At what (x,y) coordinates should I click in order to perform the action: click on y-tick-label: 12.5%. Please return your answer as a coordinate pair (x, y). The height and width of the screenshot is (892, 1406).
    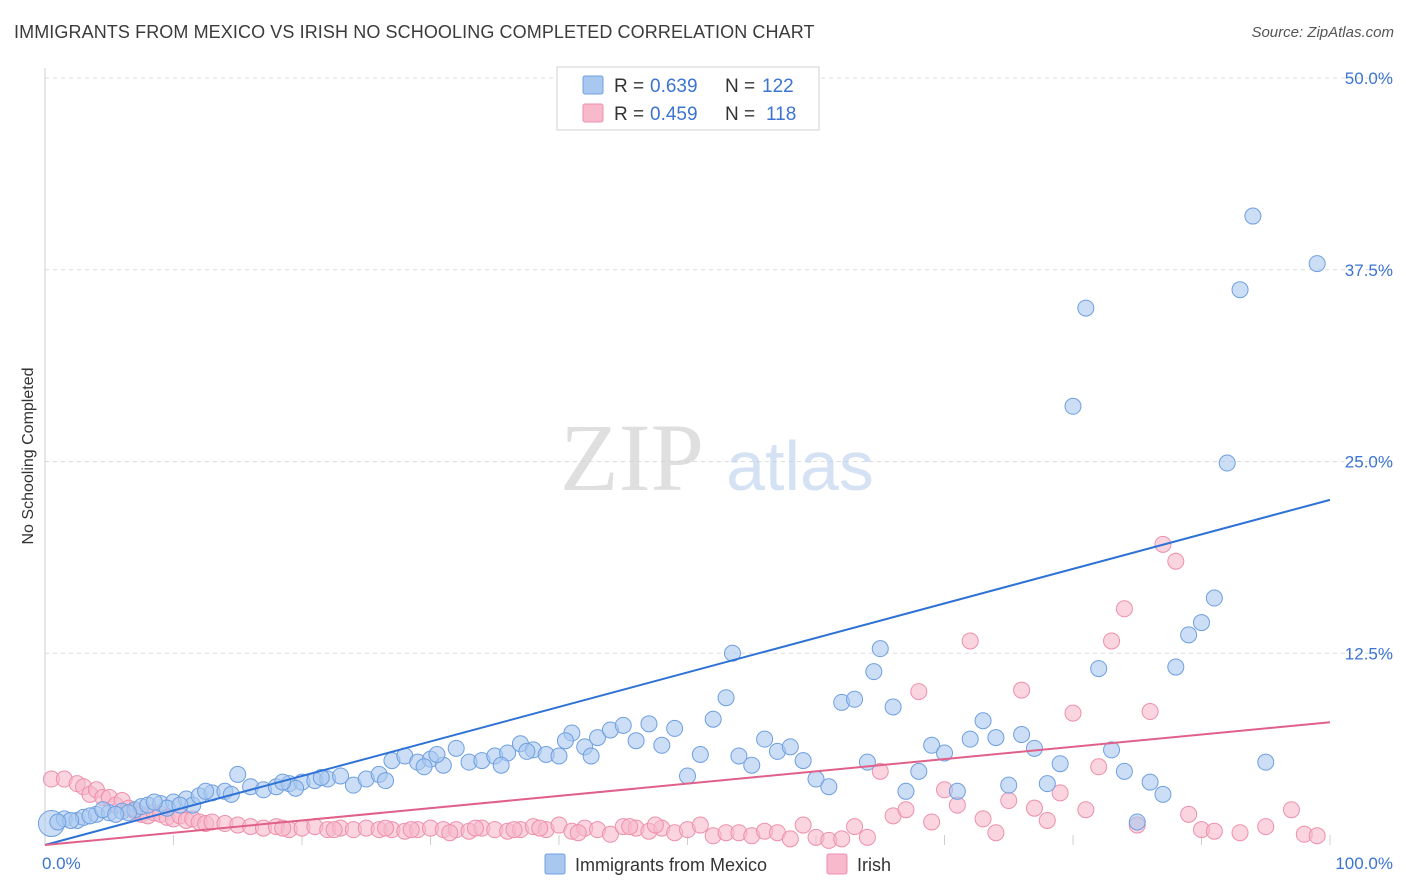
    Looking at the image, I should click on (1369, 653).